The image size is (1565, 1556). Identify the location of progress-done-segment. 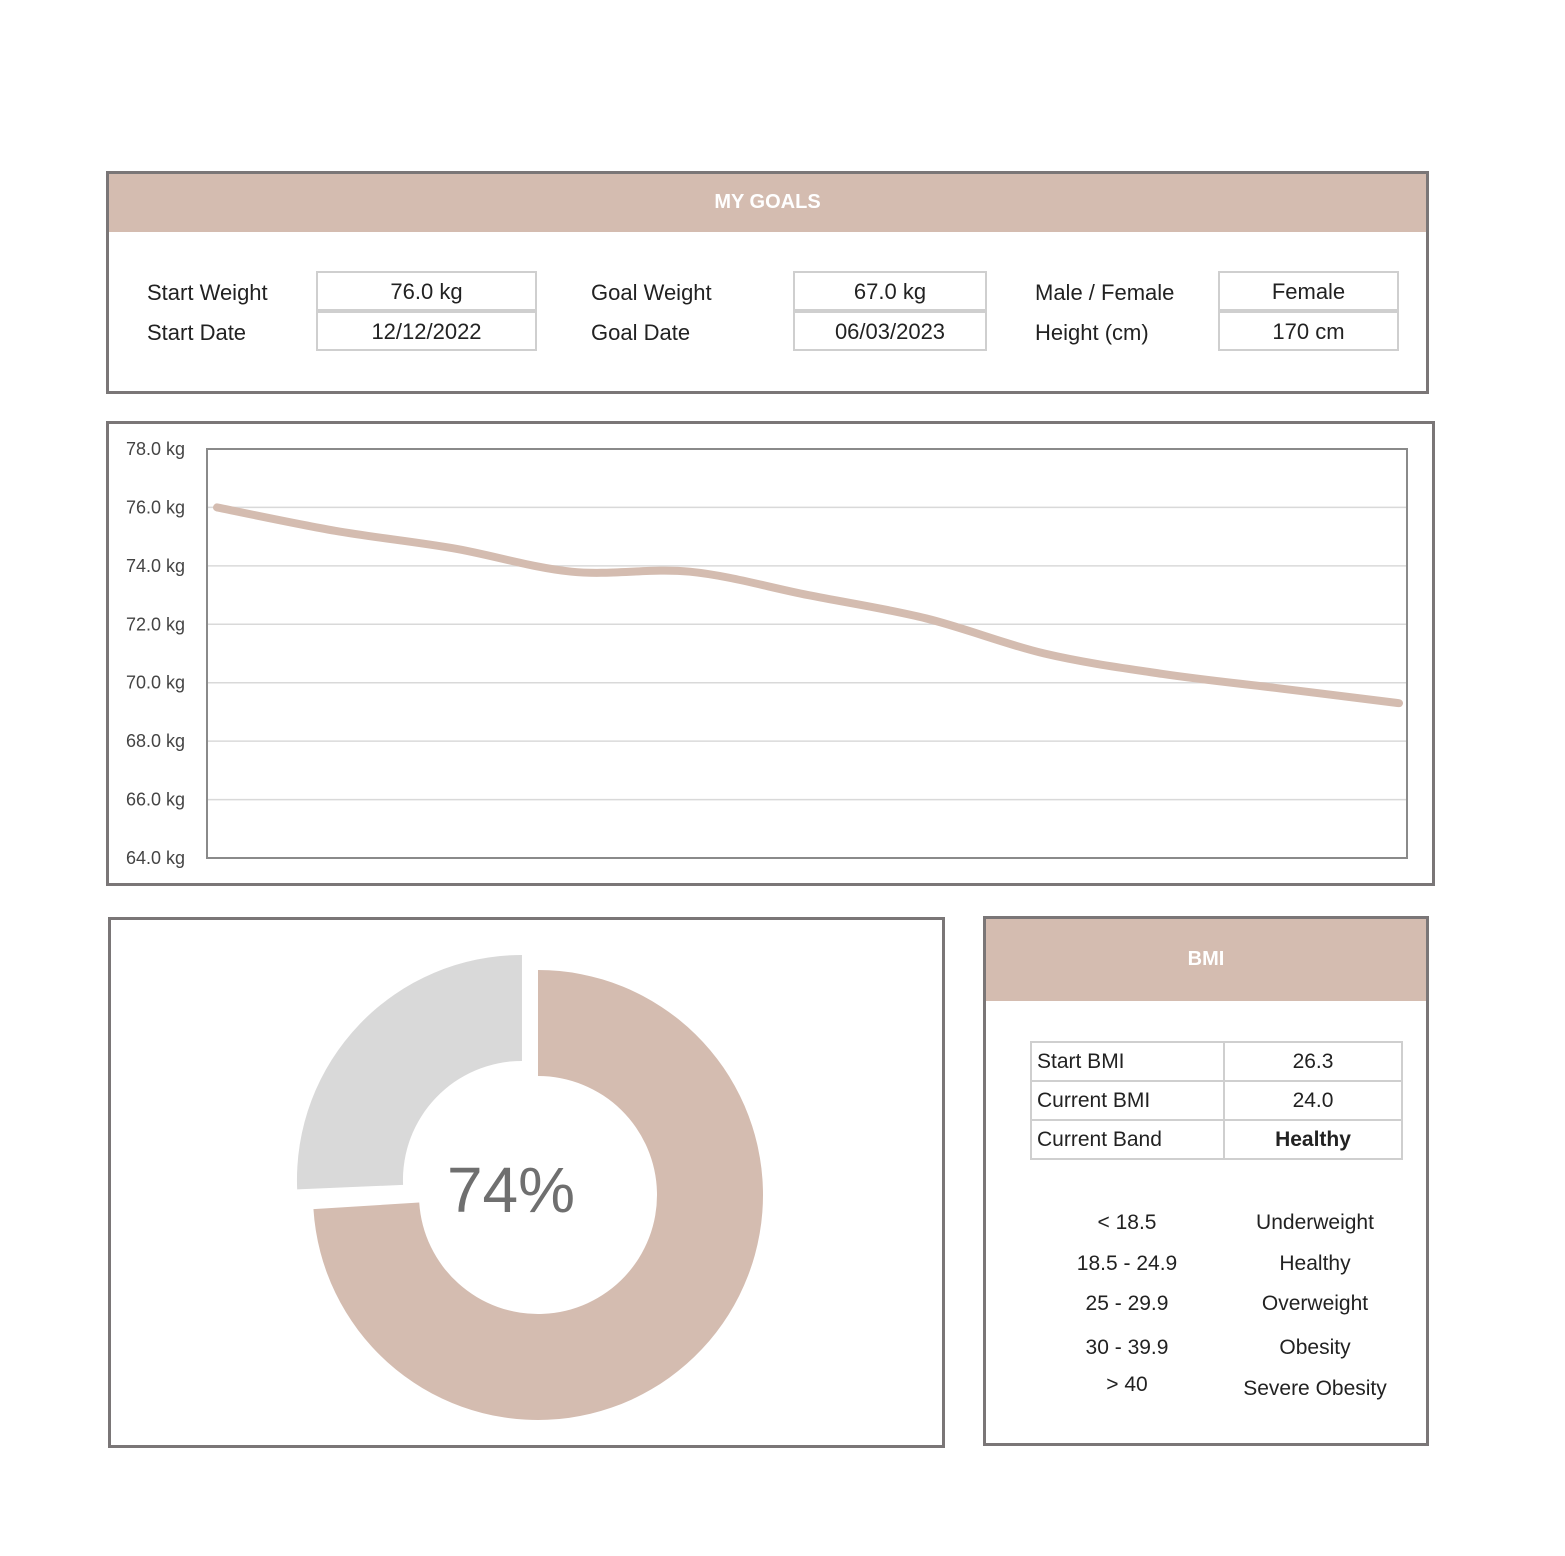
(538, 1195).